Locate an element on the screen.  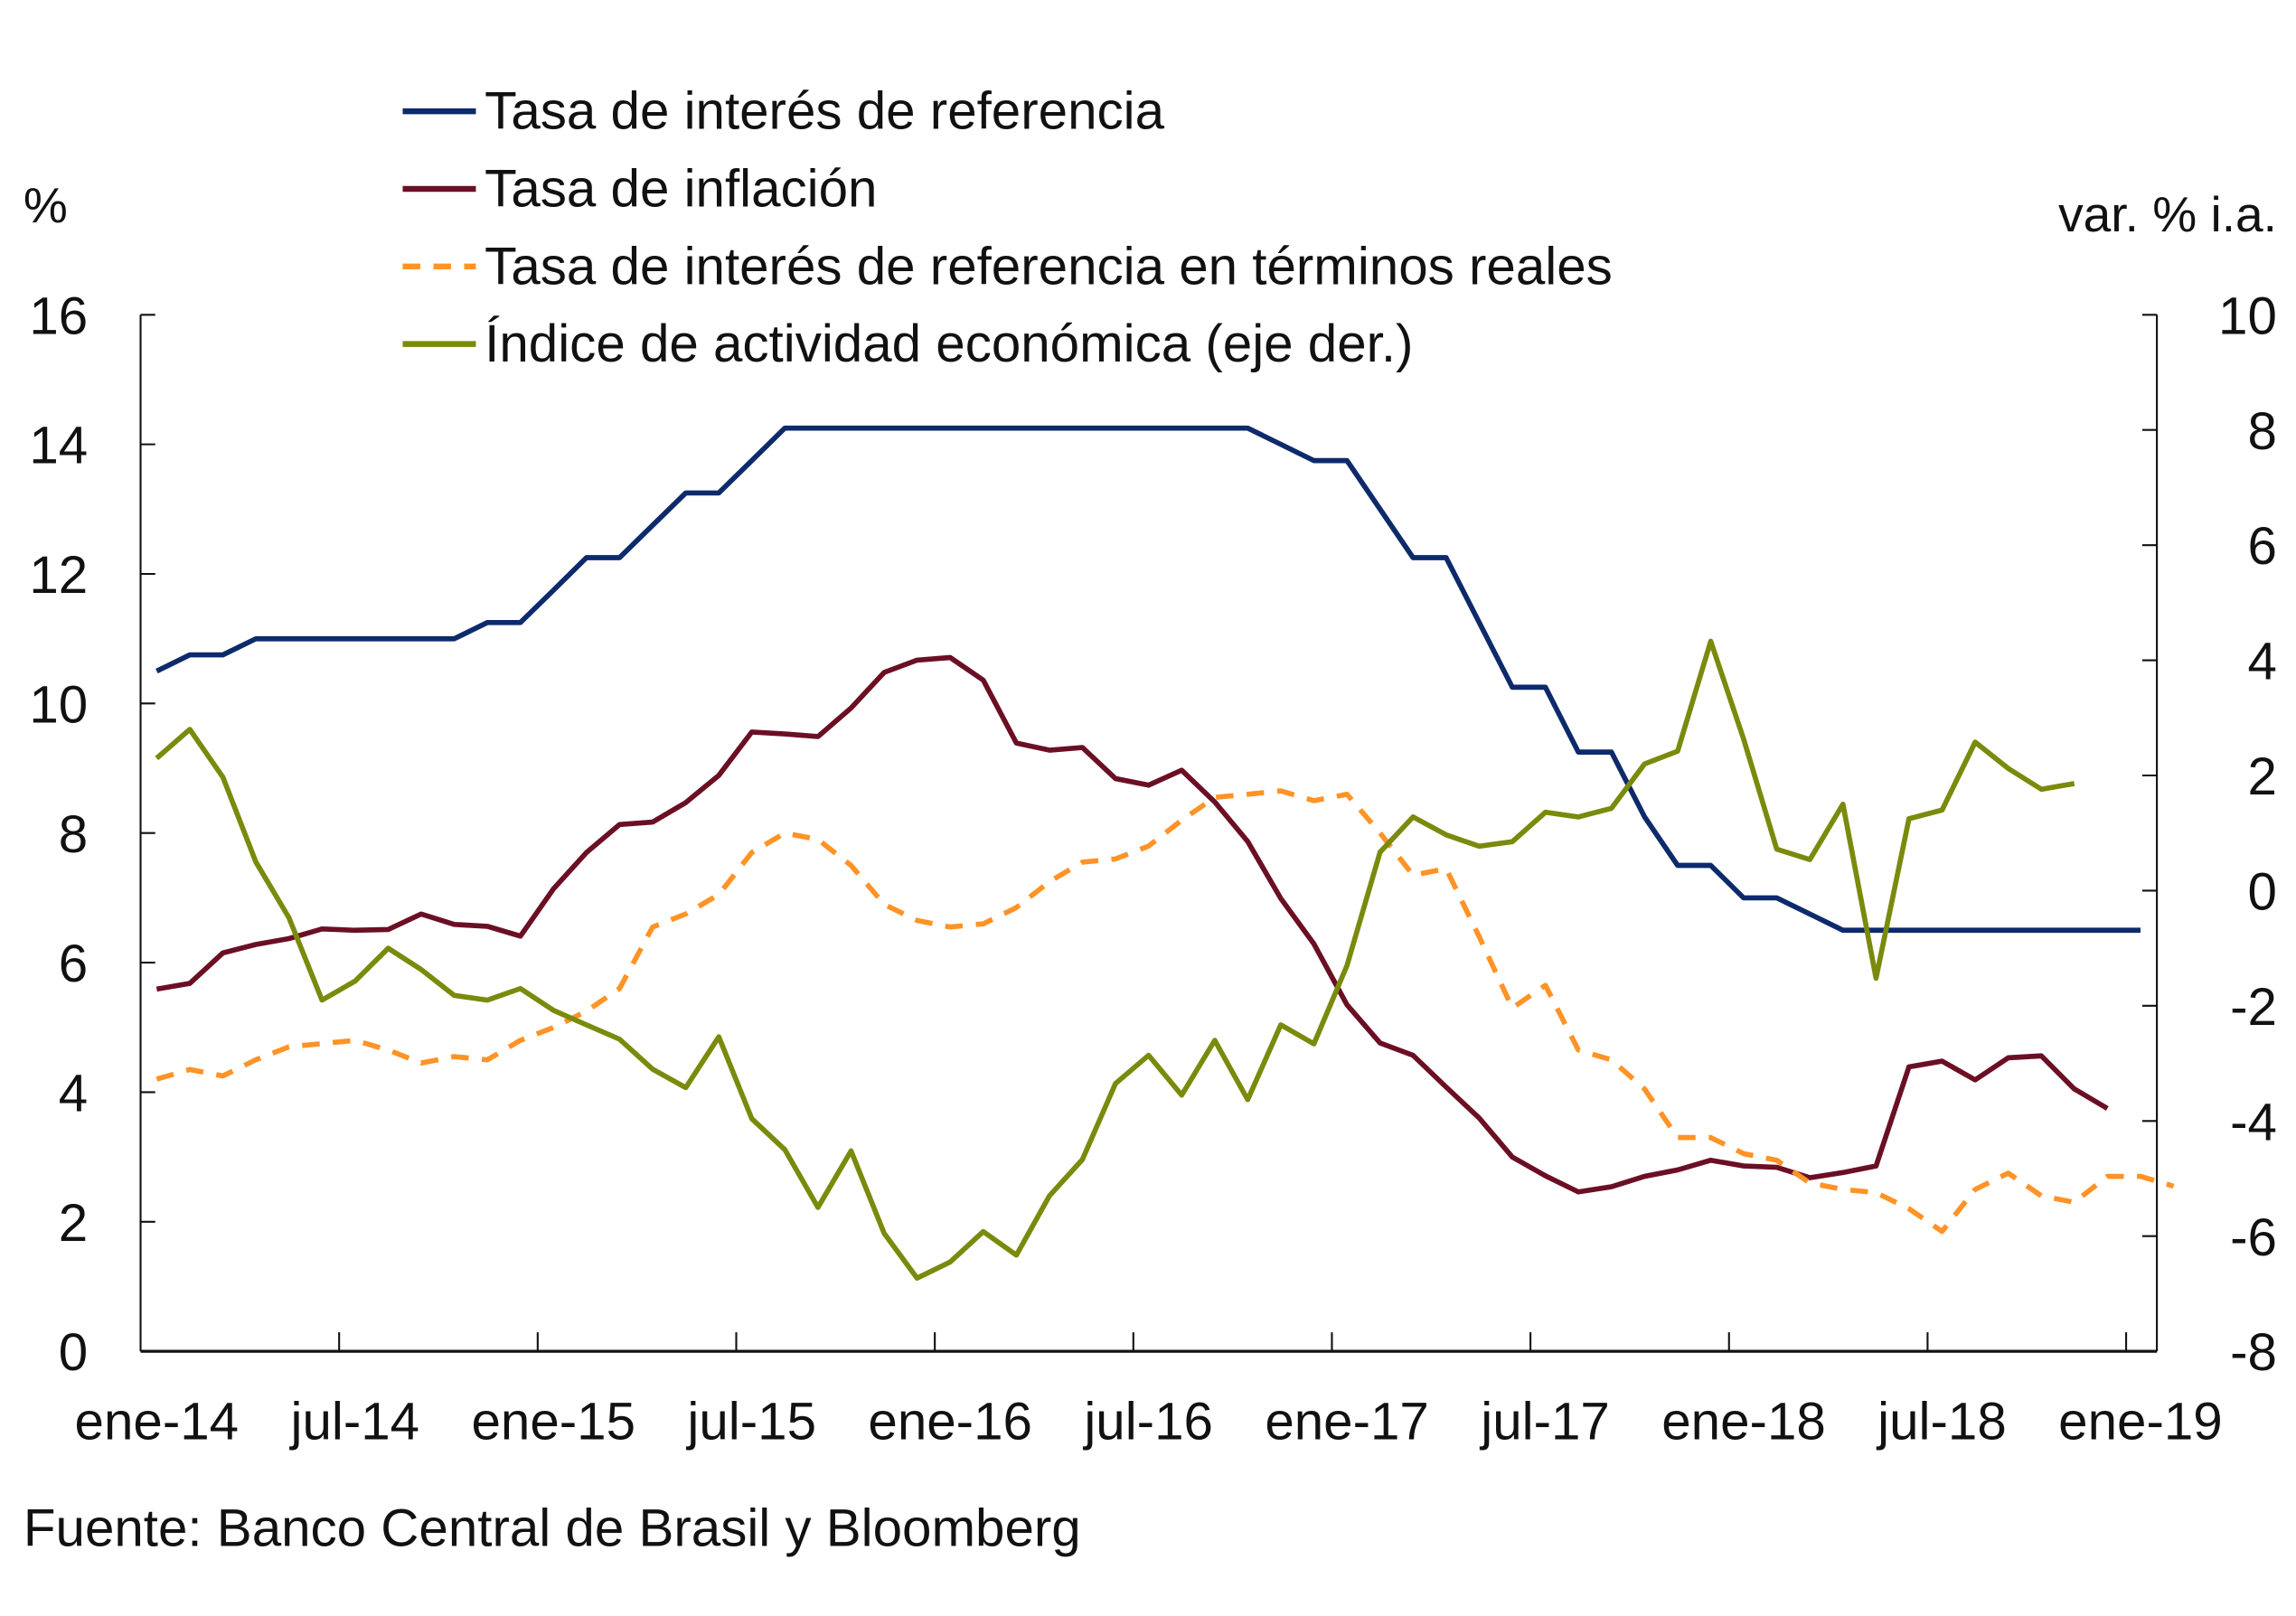
x-tick-label: ene-15 is located at coordinates (553, 1422).